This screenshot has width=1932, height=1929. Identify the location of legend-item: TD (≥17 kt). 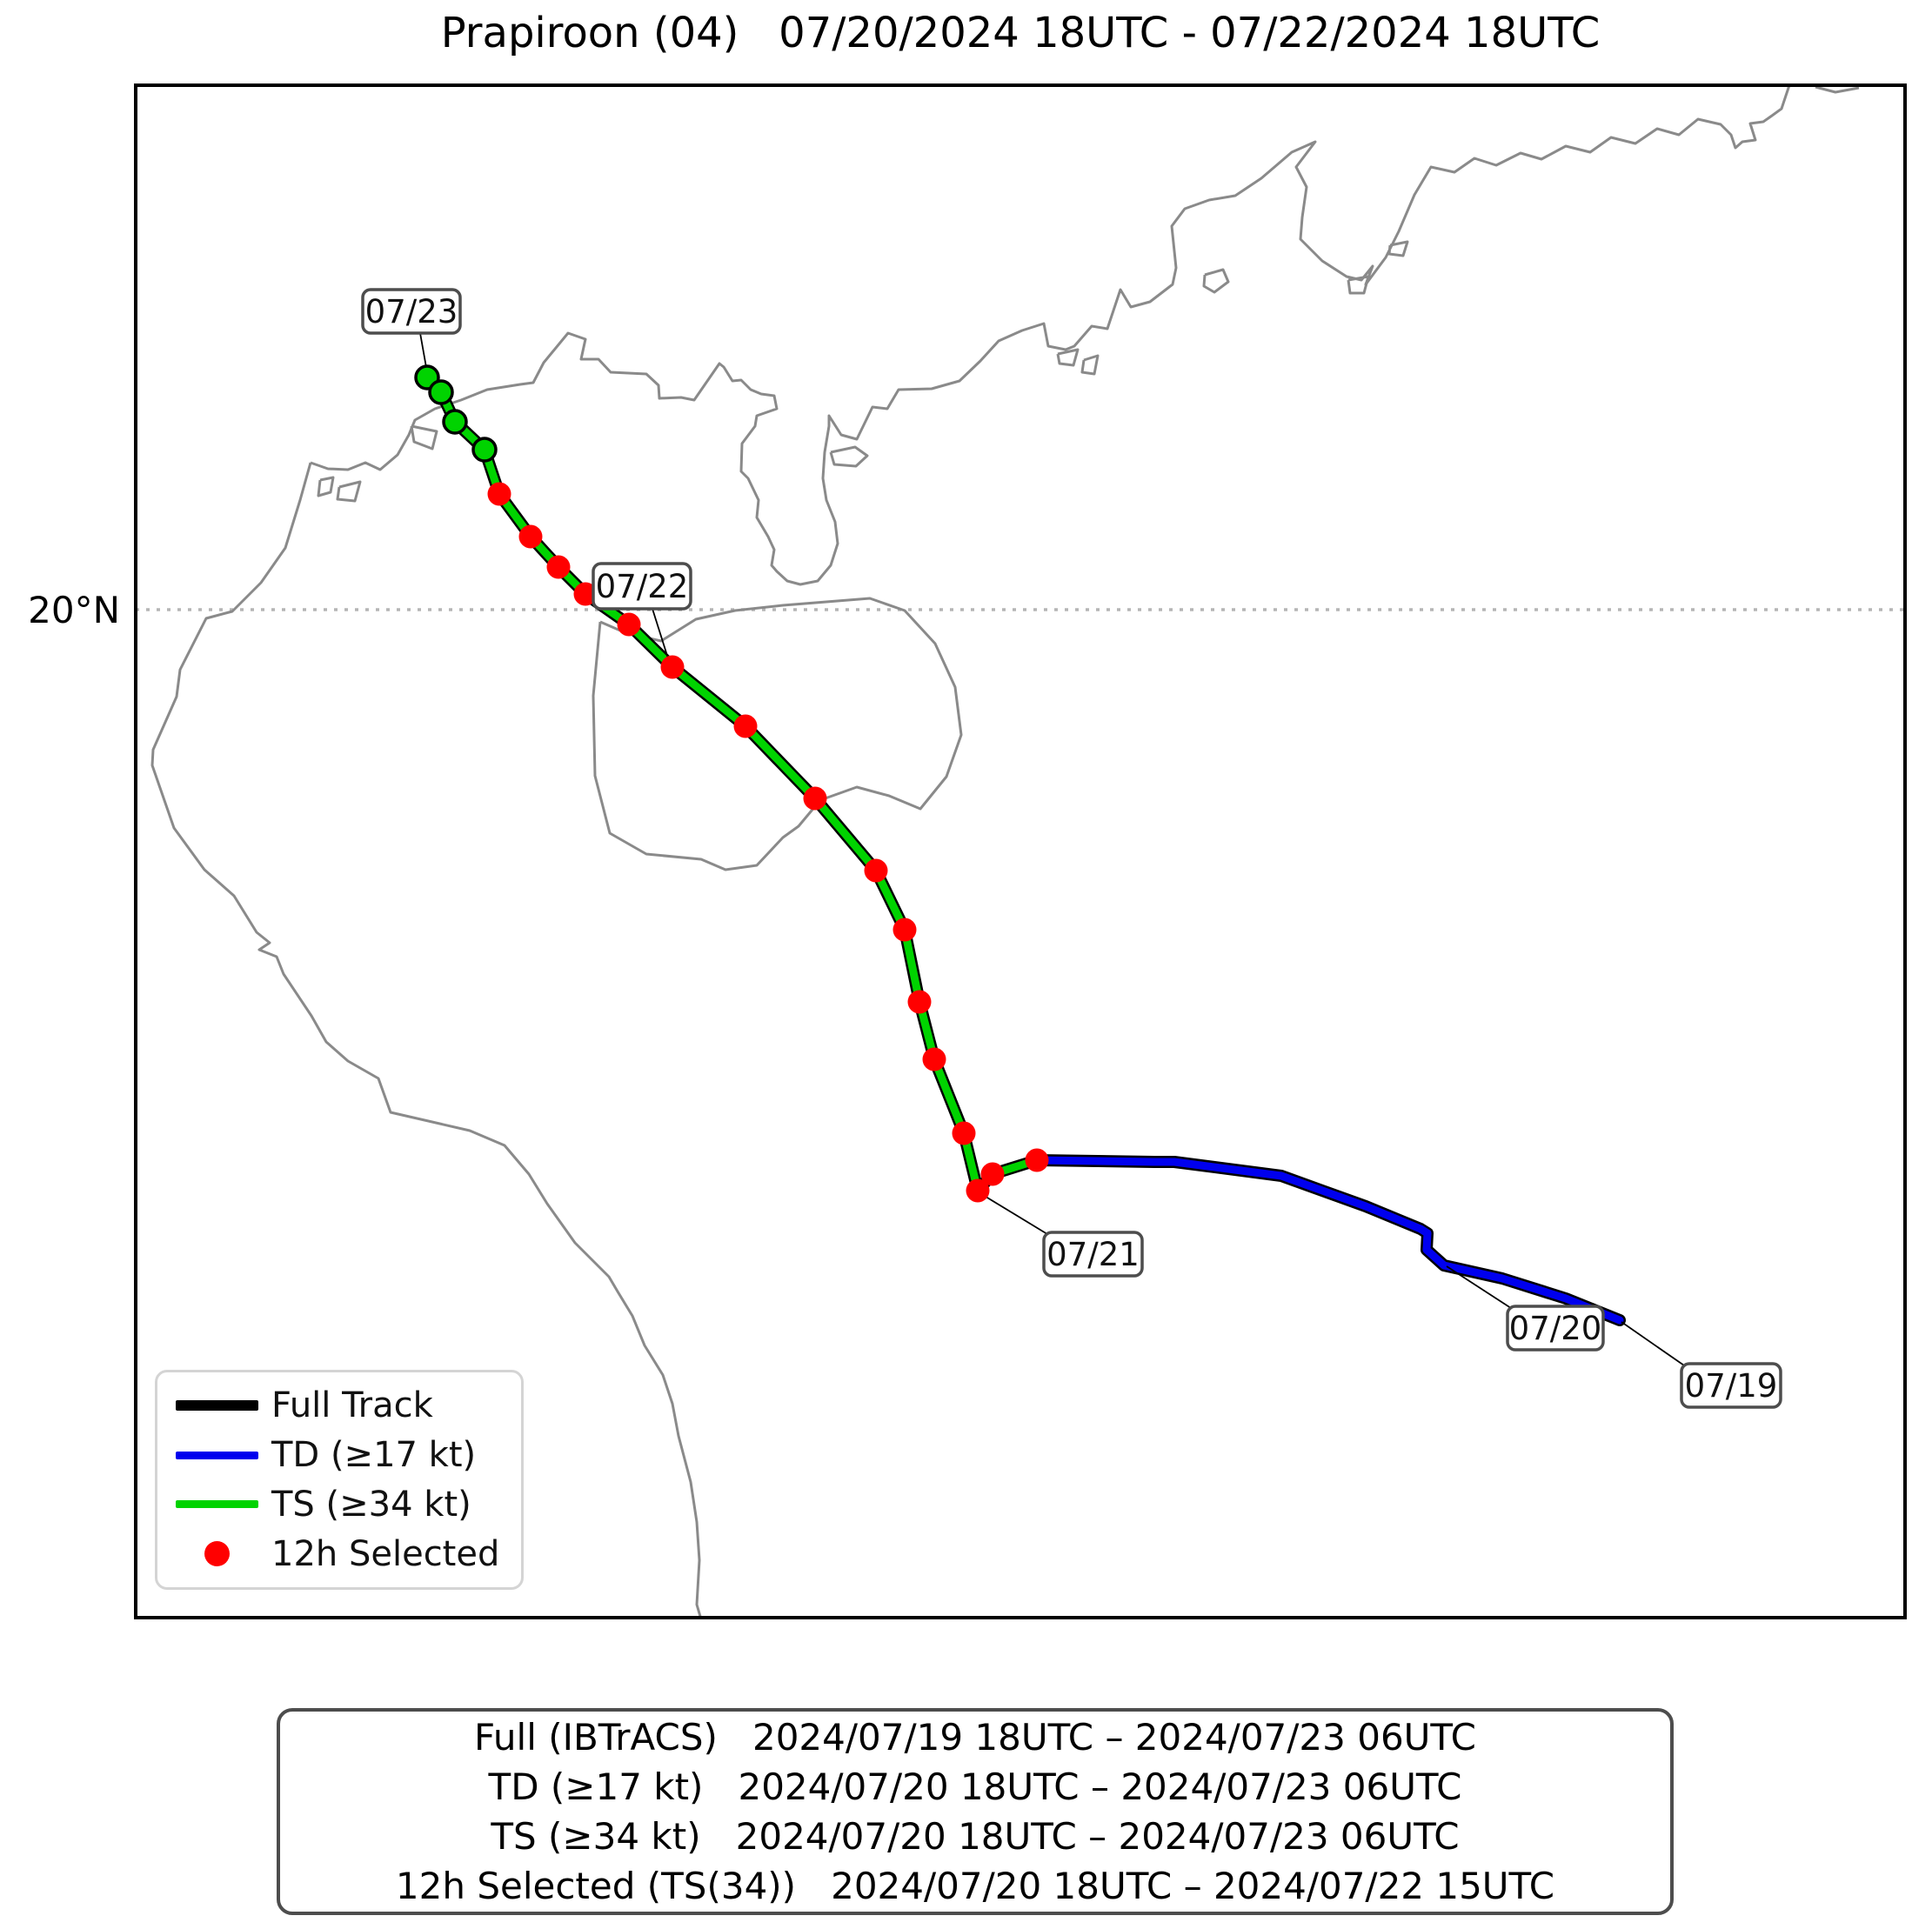
(339, 1455).